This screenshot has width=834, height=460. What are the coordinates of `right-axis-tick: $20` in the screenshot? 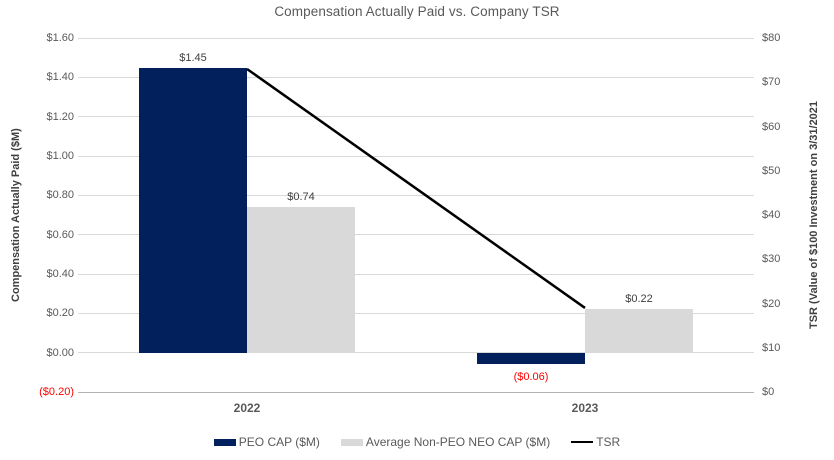 It's located at (771, 303).